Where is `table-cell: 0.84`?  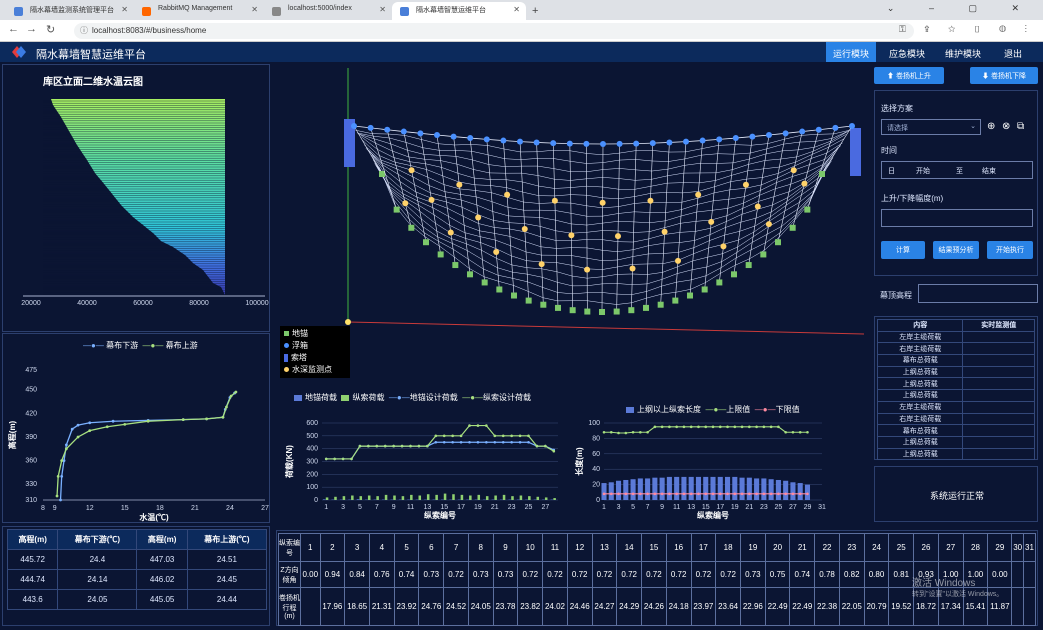
table-cell: 0.84 is located at coordinates (357, 574).